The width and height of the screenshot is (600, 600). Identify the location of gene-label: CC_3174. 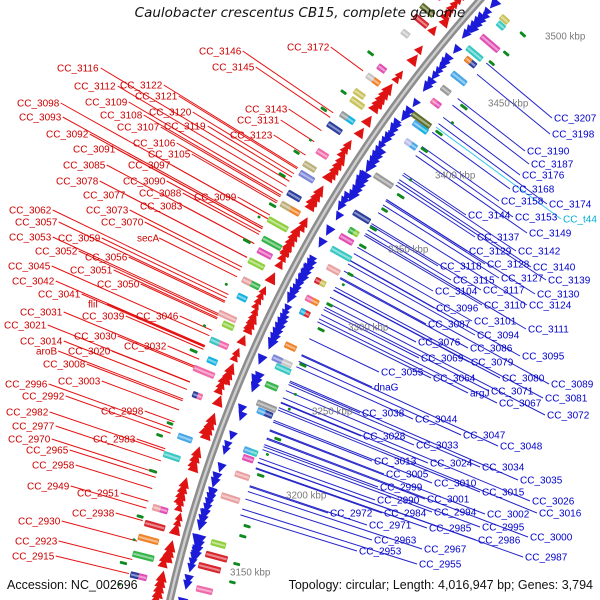
(570, 205).